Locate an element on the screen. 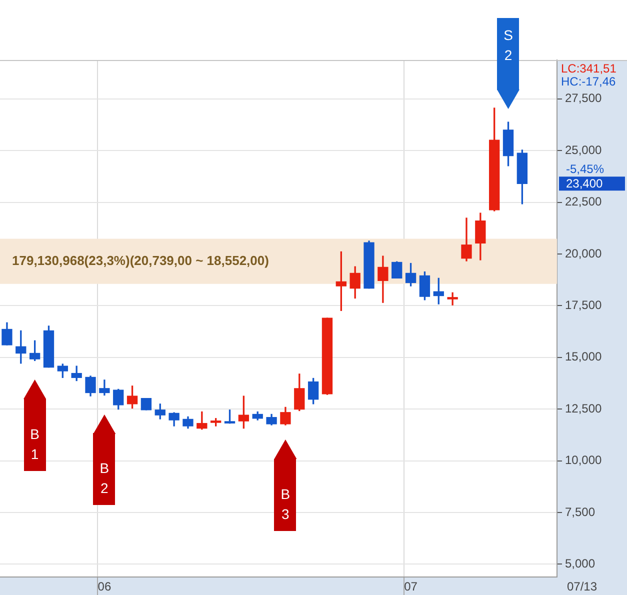 The image size is (627, 595). y-tick-label: 15,000 is located at coordinates (583, 357).